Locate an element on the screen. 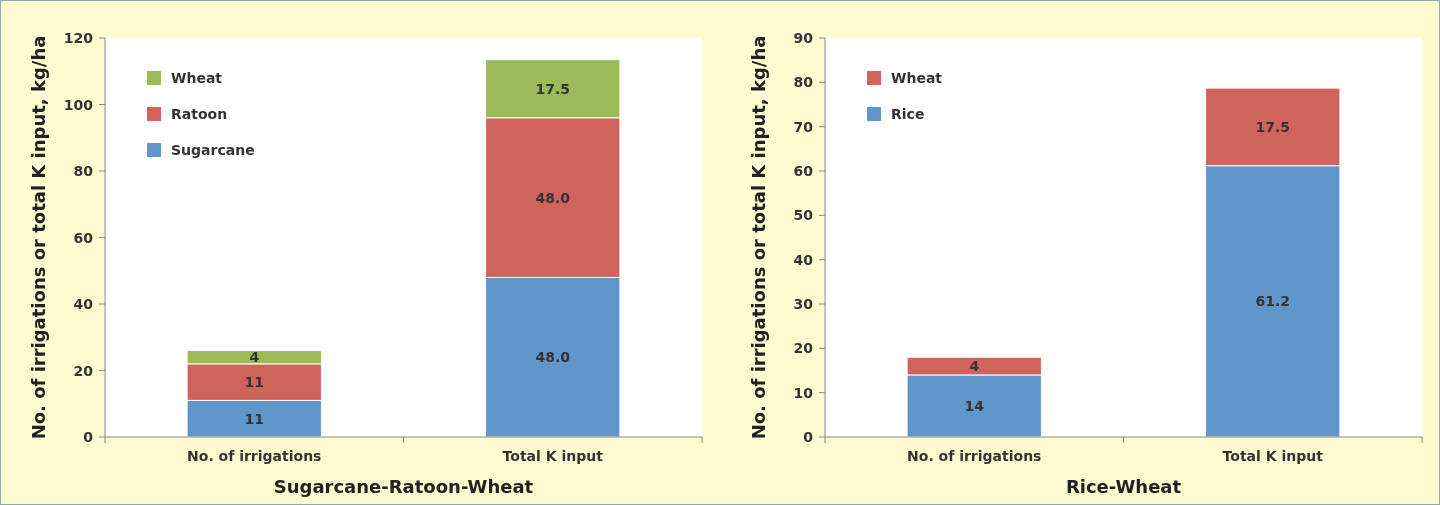 The width and height of the screenshot is (1440, 505). x-axis-title: Rice-Wheat is located at coordinates (1123, 486).